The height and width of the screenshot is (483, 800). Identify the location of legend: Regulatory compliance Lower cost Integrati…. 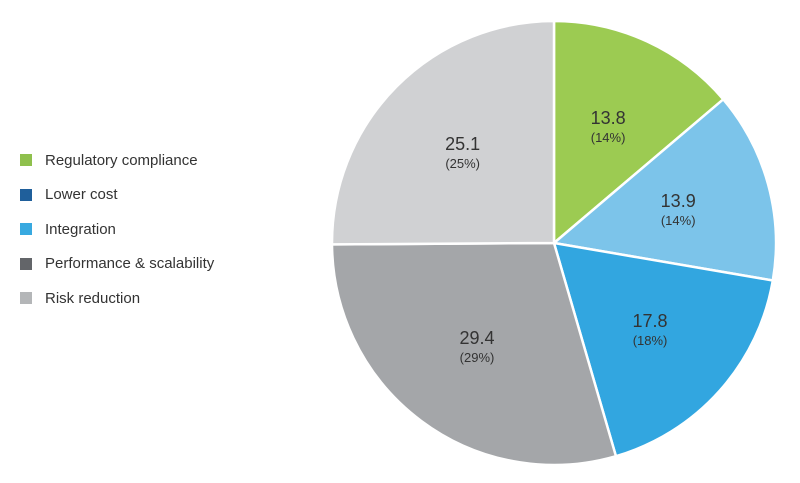
(160, 229).